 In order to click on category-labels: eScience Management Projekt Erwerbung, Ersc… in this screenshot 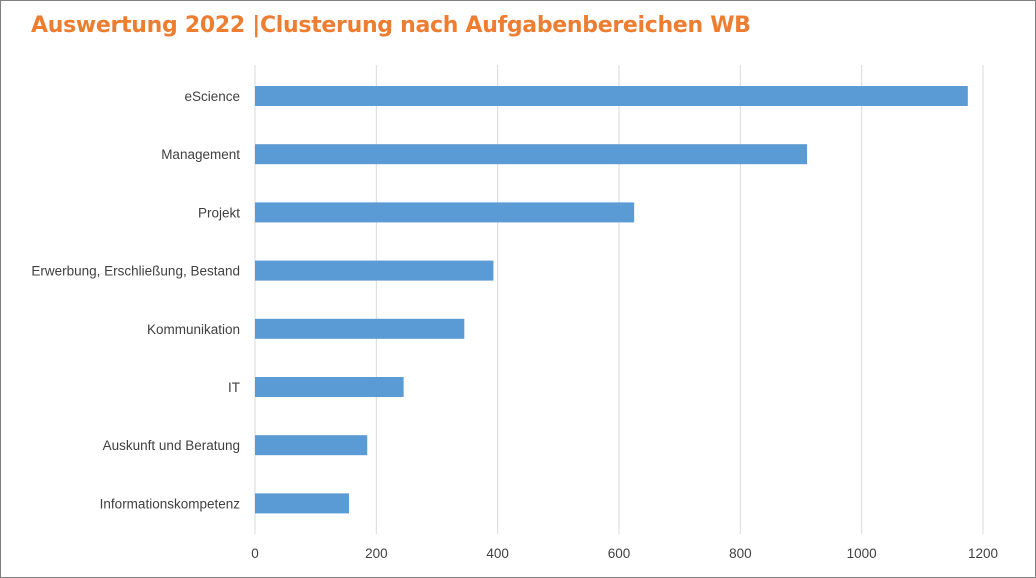, I will do `click(135, 300)`.